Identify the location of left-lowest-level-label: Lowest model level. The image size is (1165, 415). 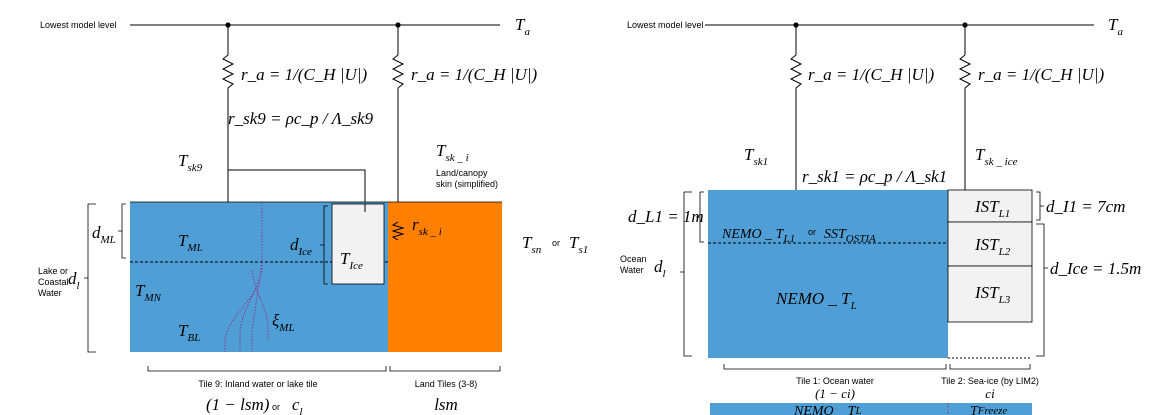
(78, 25).